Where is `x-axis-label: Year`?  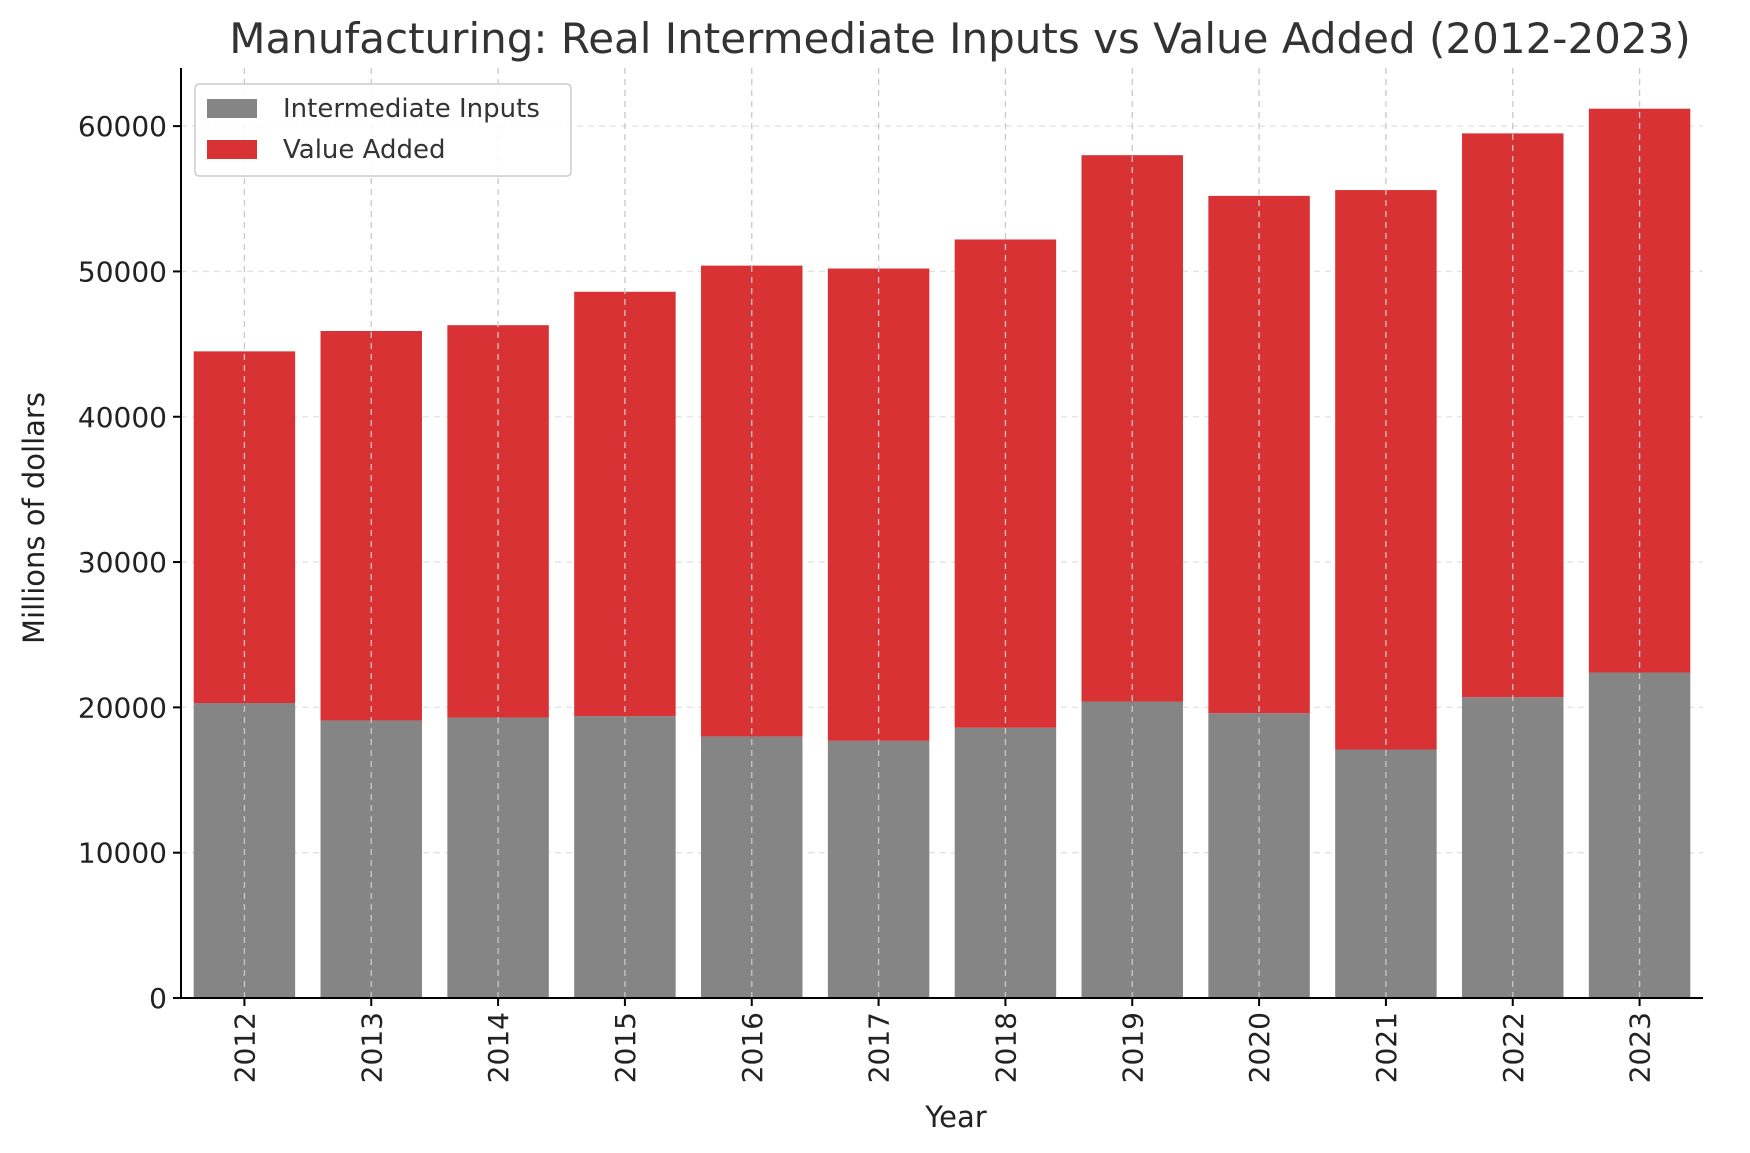
x-axis-label: Year is located at coordinates (955, 1117).